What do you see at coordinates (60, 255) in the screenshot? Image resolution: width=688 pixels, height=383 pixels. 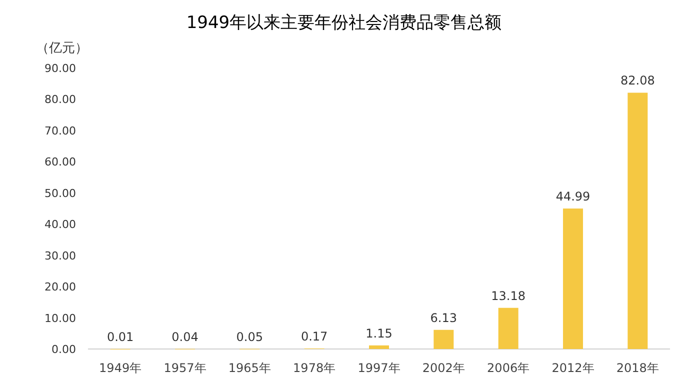 I see `y-tick-label: 30.00` at bounding box center [60, 255].